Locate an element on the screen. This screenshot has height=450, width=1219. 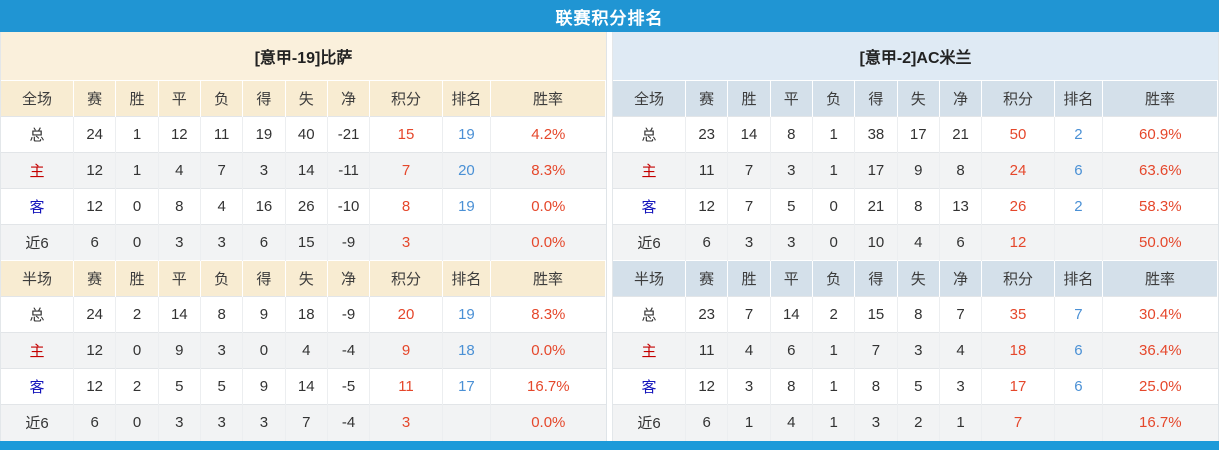
column-header: 失 is located at coordinates (918, 98).